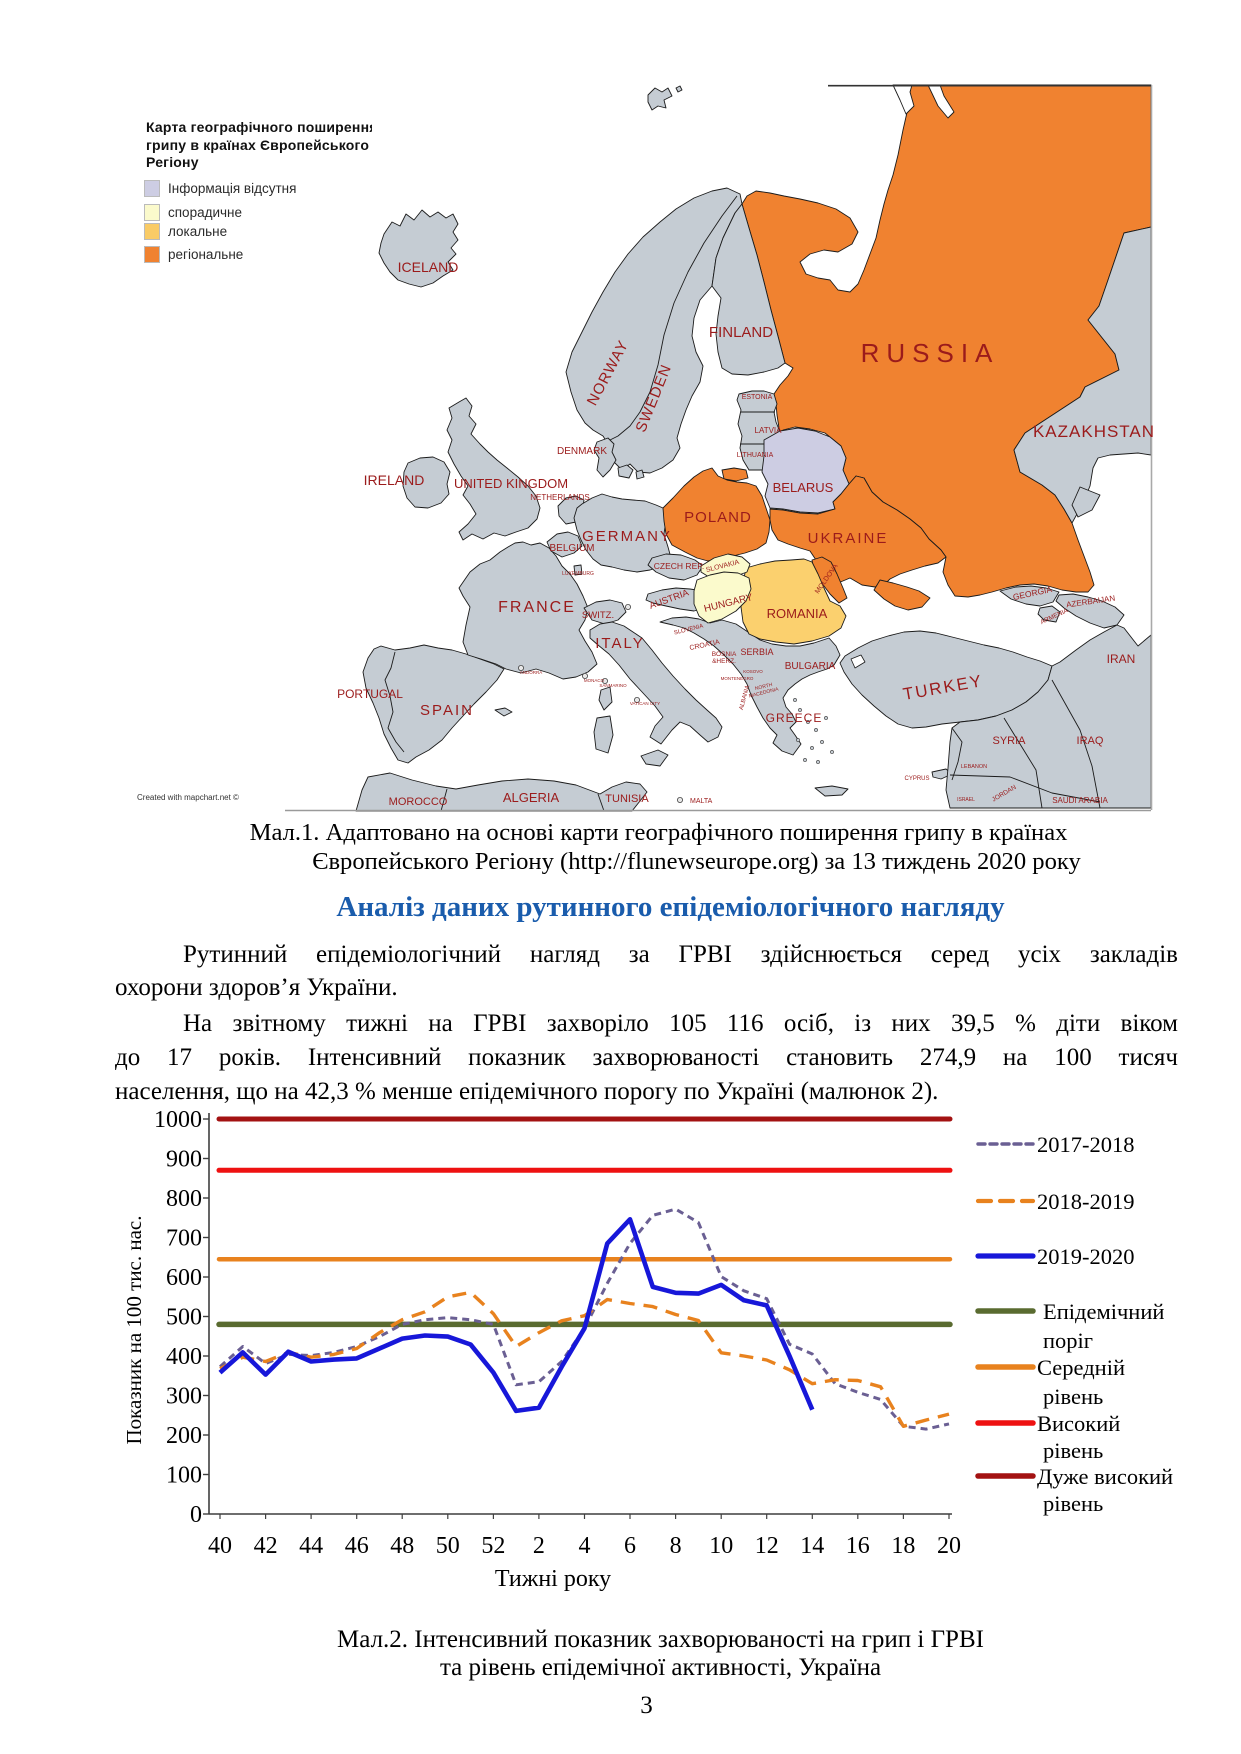  What do you see at coordinates (448, 1546) in the screenshot?
I see `svg-text: 50` at bounding box center [448, 1546].